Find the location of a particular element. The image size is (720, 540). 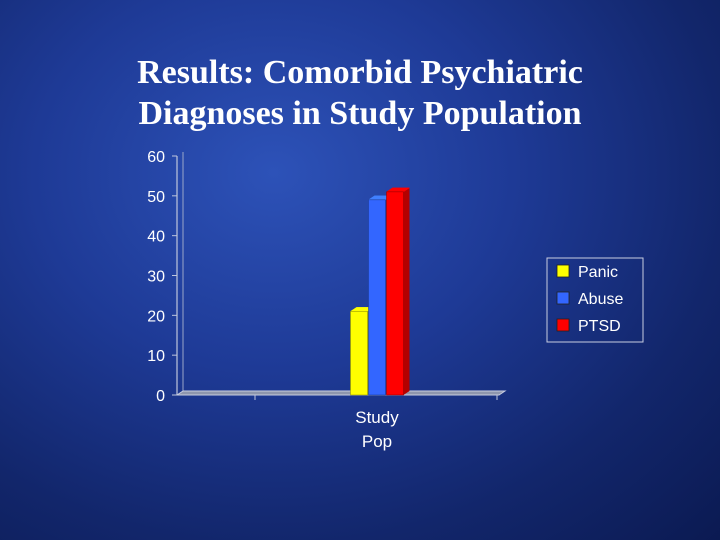

y-tick-label: 20 is located at coordinates (156, 316).